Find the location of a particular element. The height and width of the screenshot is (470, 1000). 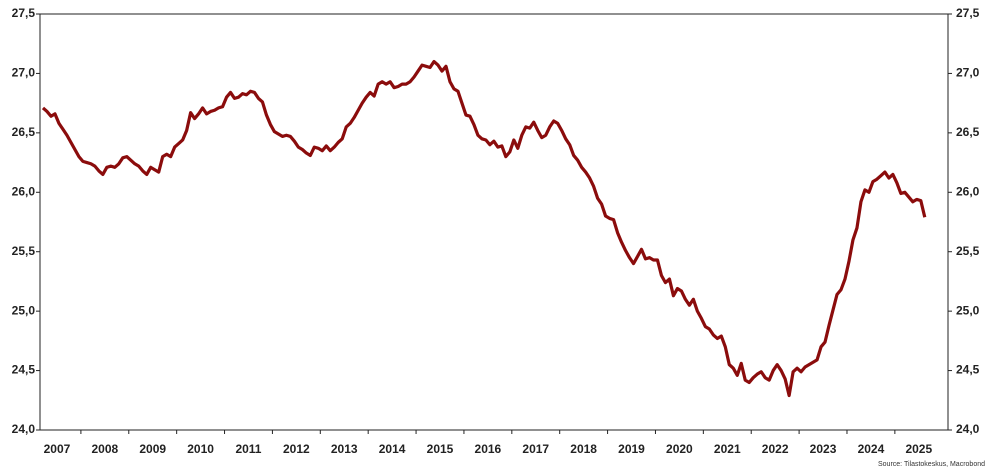

y2-tick-label: 25,5 is located at coordinates (968, 251).